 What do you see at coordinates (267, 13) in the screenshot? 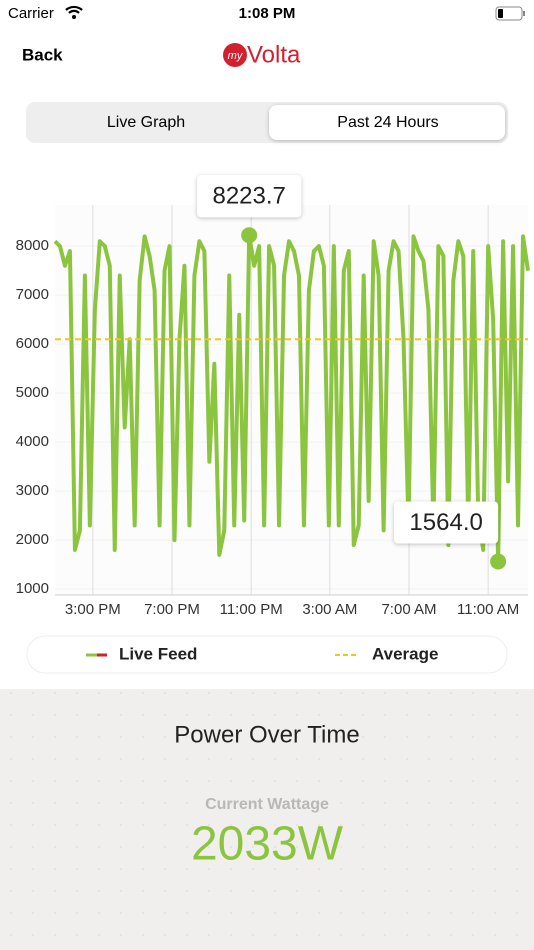
I see `clock: 1:08 PM` at bounding box center [267, 13].